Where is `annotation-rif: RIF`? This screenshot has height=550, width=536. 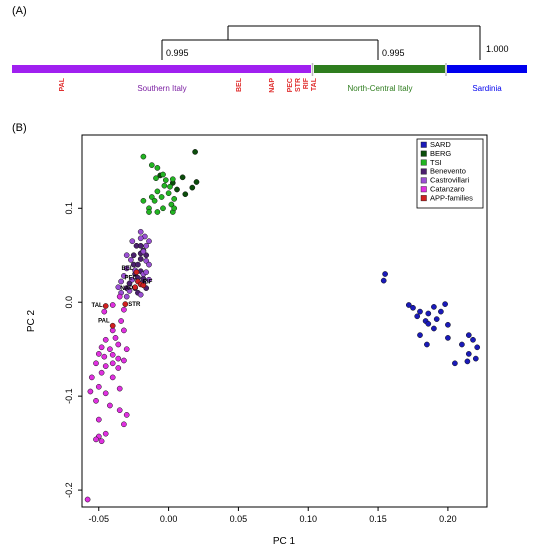 annotation-rif: RIF is located at coordinates (148, 282).